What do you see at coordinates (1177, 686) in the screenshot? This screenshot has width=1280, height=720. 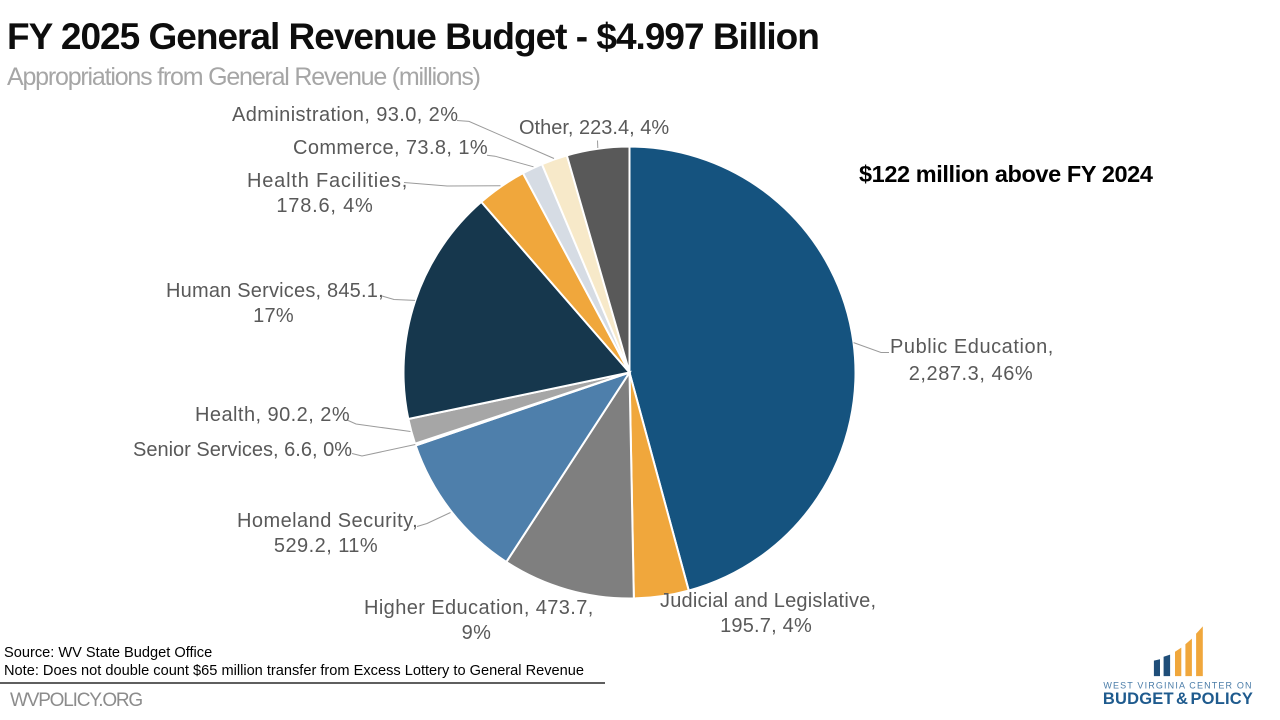 I see `svg-text: WEST VIRGINIA CENTER ON` at bounding box center [1177, 686].